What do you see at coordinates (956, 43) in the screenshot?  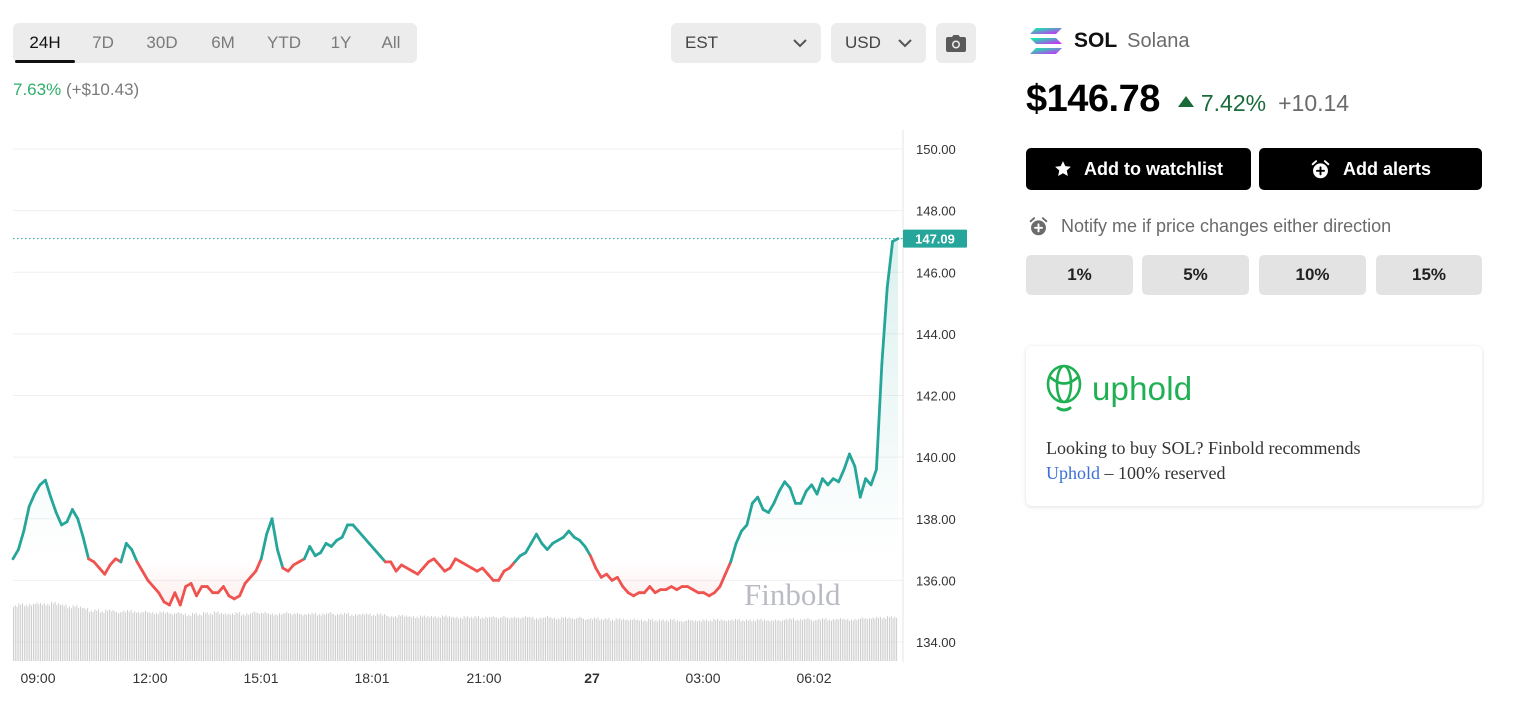 I see `screenshot-button` at bounding box center [956, 43].